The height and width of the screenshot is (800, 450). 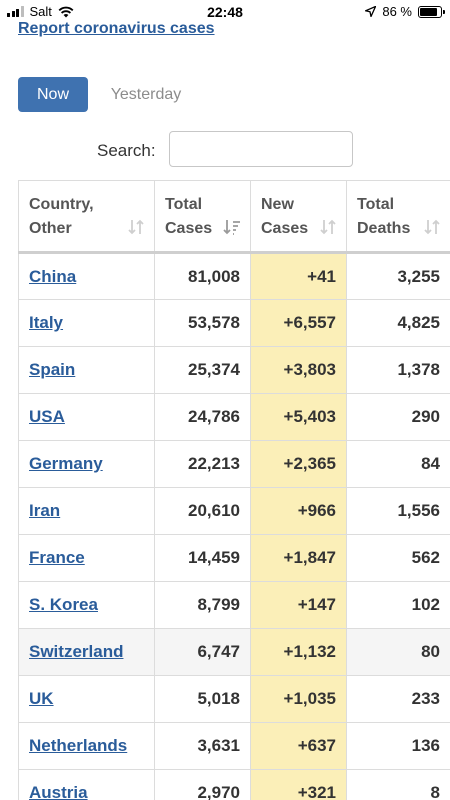 What do you see at coordinates (398, 699) in the screenshot?
I see `total-deaths-cell: 233` at bounding box center [398, 699].